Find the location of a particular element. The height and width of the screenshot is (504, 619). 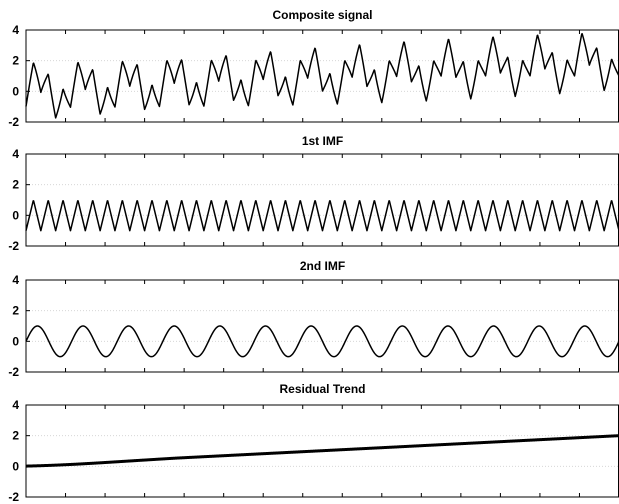

subplot-title: 2nd IMF is located at coordinates (322, 266).